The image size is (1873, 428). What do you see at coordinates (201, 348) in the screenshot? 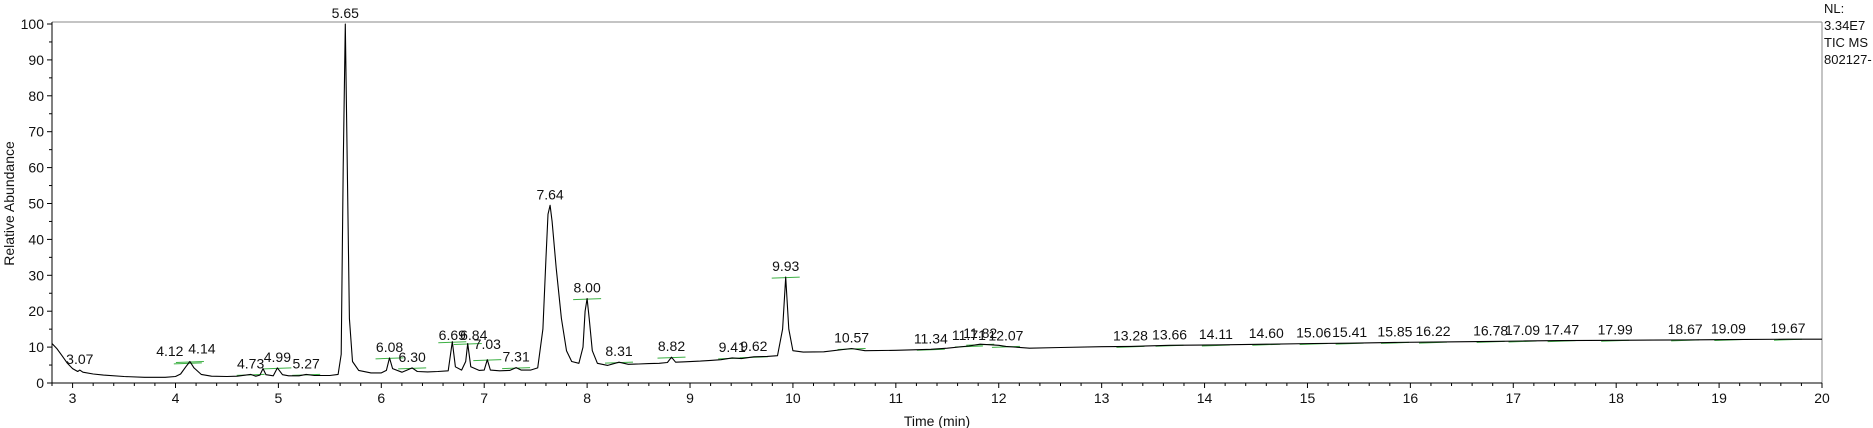
I see `peak-label: 4.14` at bounding box center [201, 348].